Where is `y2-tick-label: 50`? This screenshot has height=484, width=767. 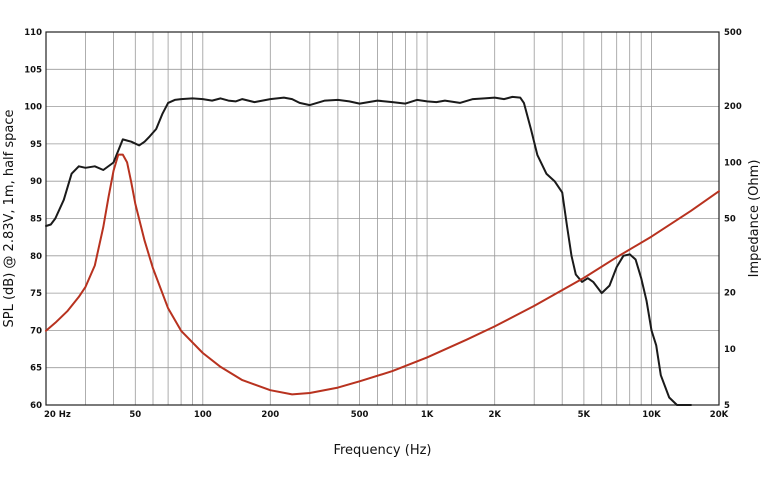
y2-tick-label: 50 is located at coordinates (730, 220).